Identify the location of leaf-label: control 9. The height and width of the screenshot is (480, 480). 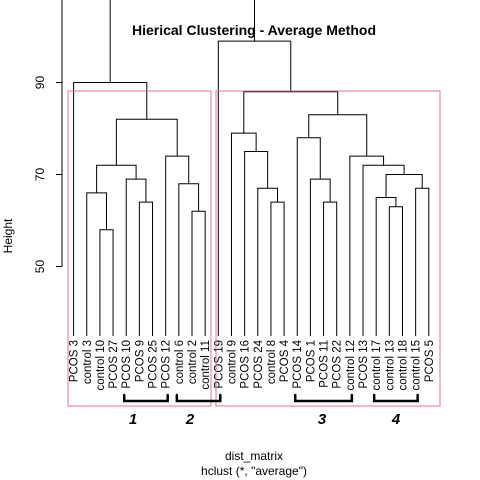
(232, 362).